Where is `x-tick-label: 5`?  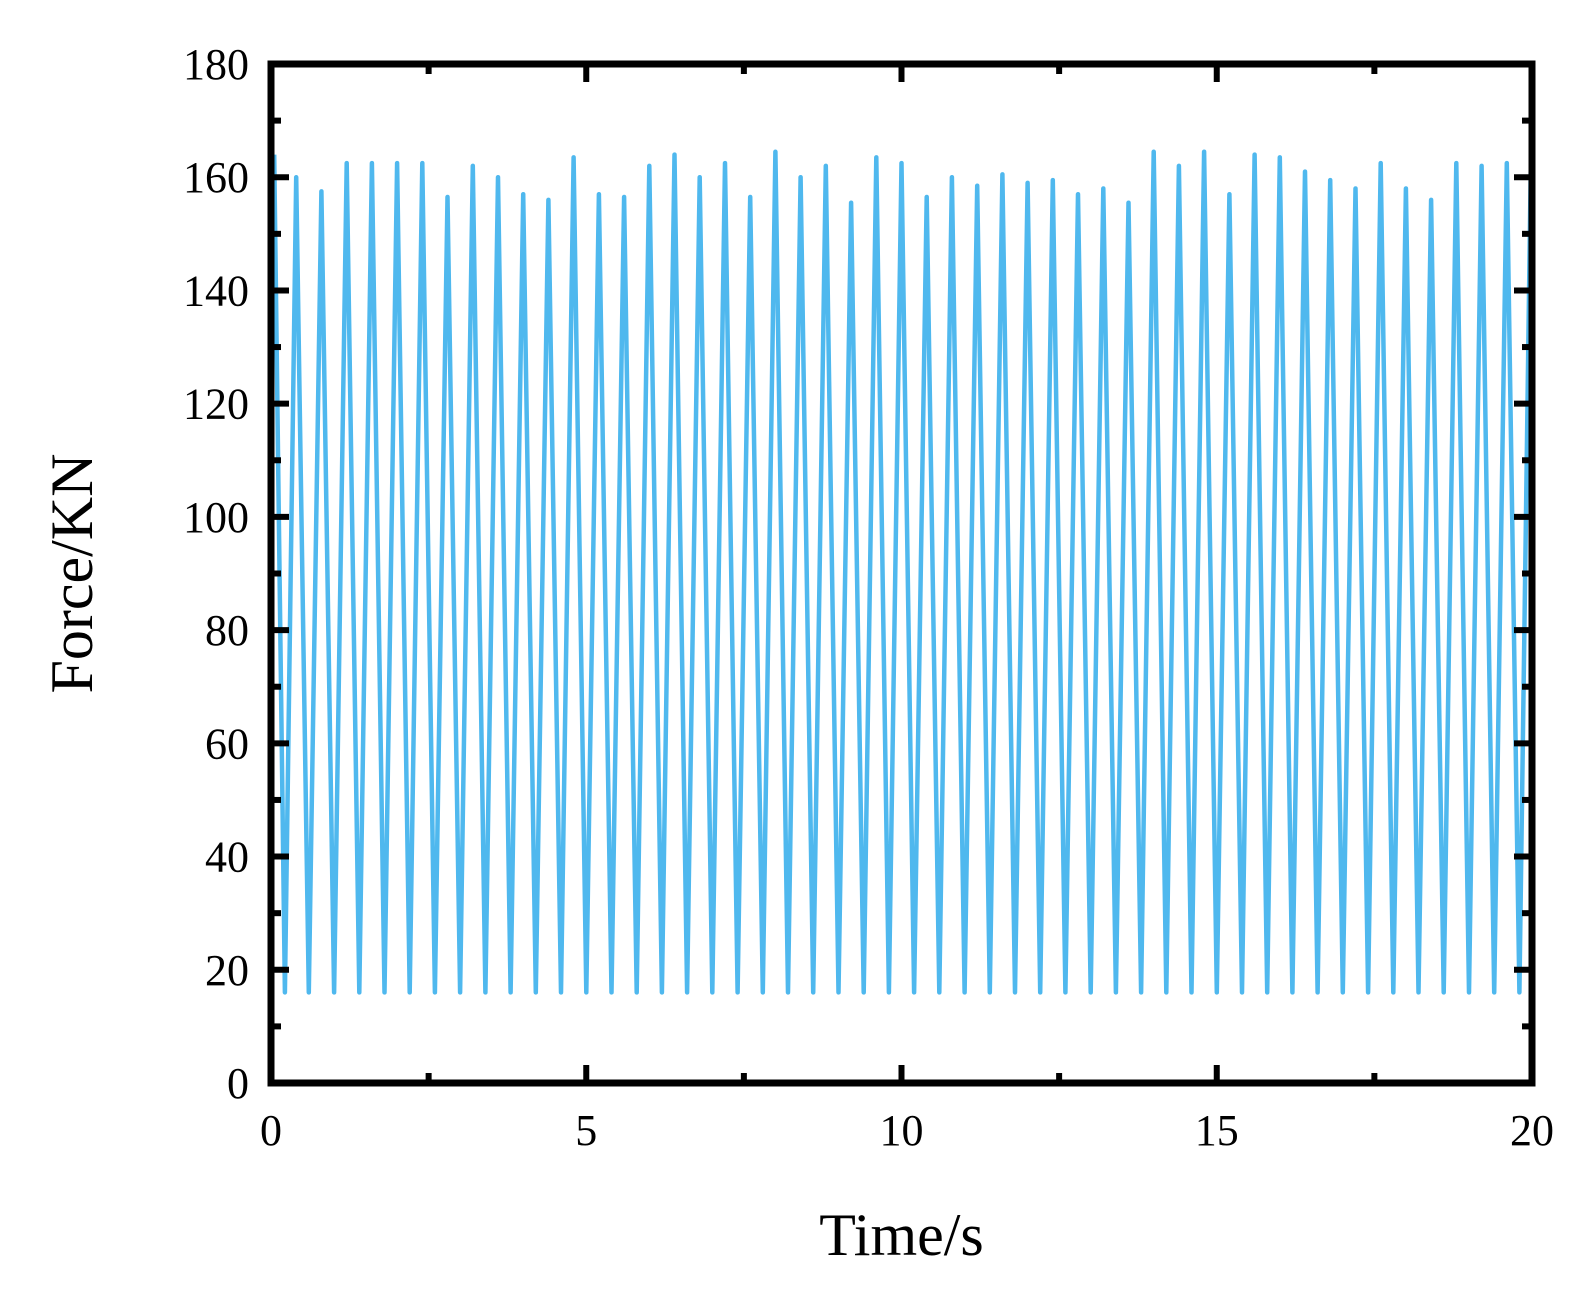 x-tick-label: 5 is located at coordinates (586, 1130).